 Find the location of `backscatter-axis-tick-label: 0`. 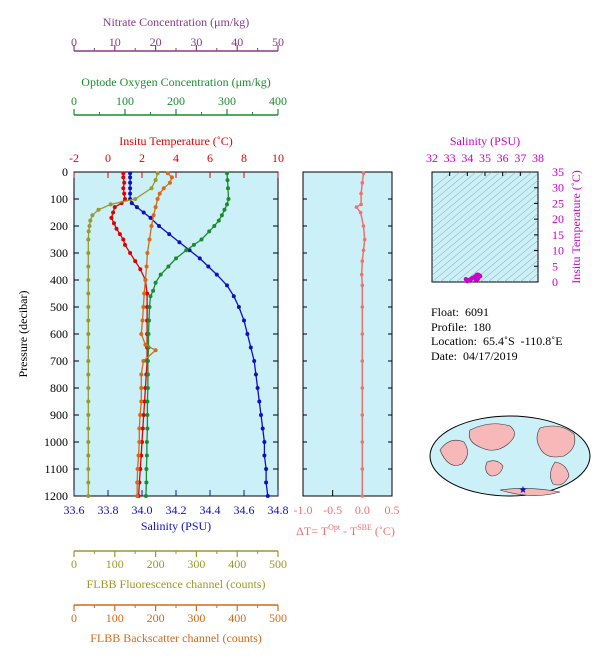

backscatter-axis-tick-label: 0 is located at coordinates (74, 618).